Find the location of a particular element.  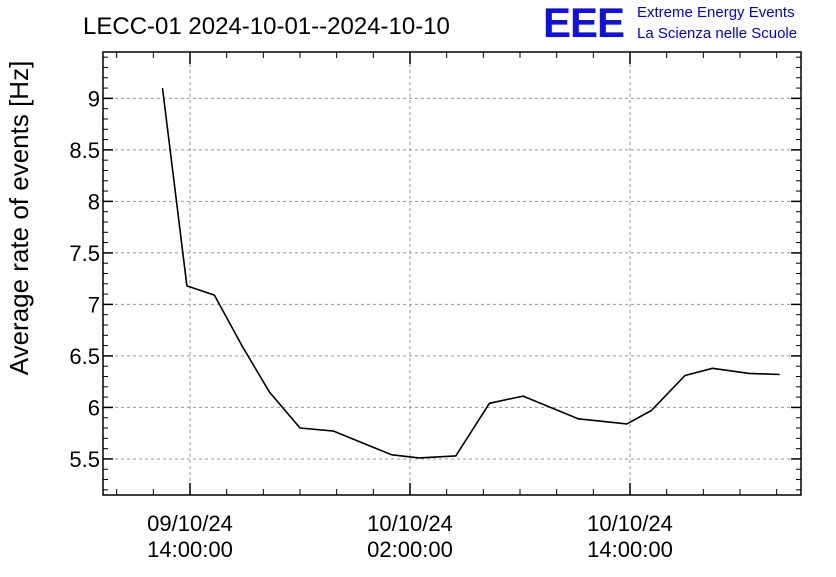

eee-logo: EEE is located at coordinates (584, 23).